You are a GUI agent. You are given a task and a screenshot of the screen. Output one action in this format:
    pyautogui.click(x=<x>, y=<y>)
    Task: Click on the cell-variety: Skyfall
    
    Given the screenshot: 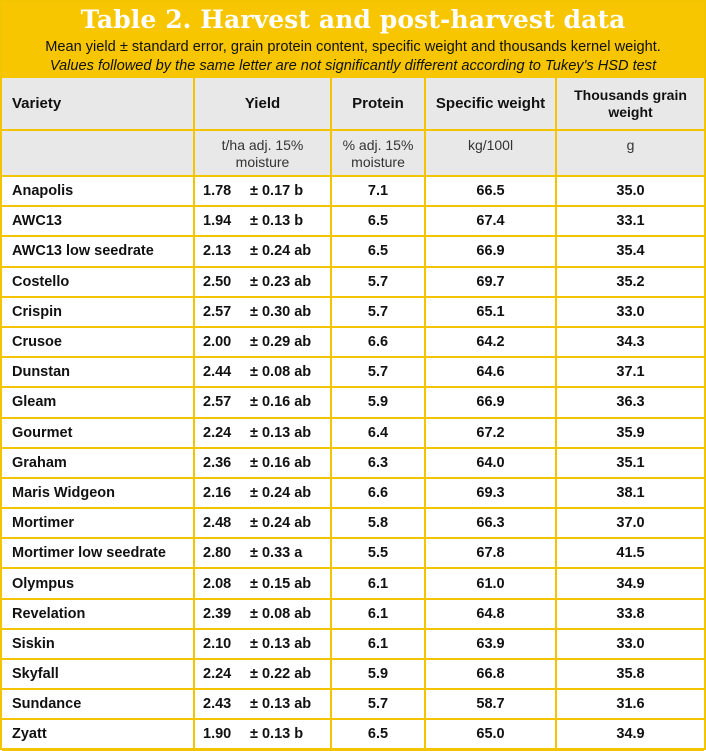 What is the action you would take?
    pyautogui.click(x=98, y=675)
    